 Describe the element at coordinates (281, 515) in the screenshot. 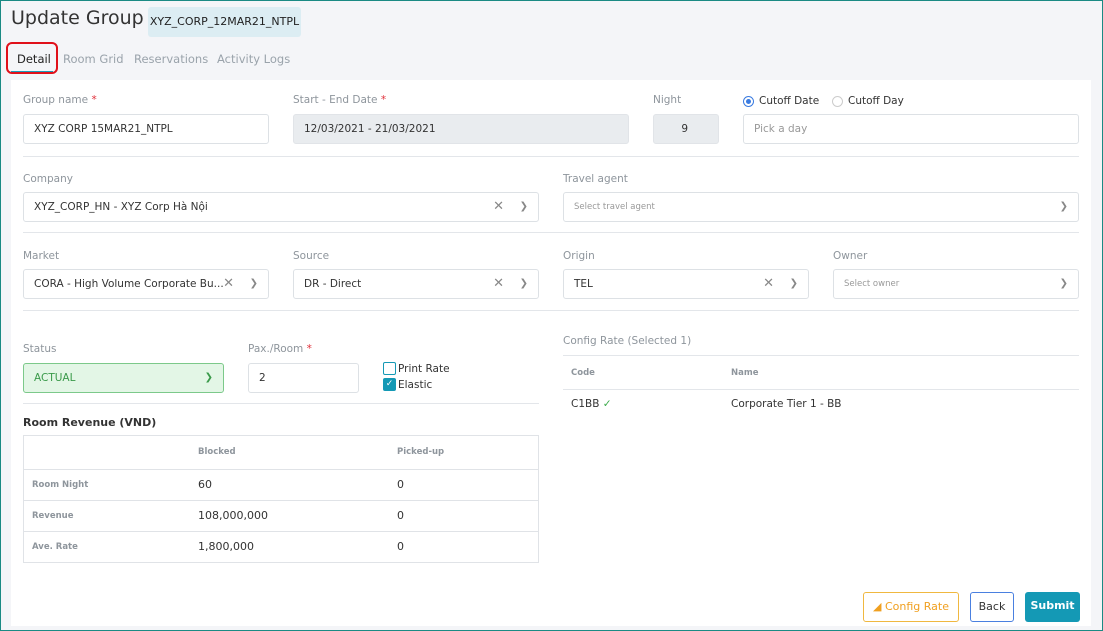

I see `table-row: Revenue 108,000,000 0` at that location.